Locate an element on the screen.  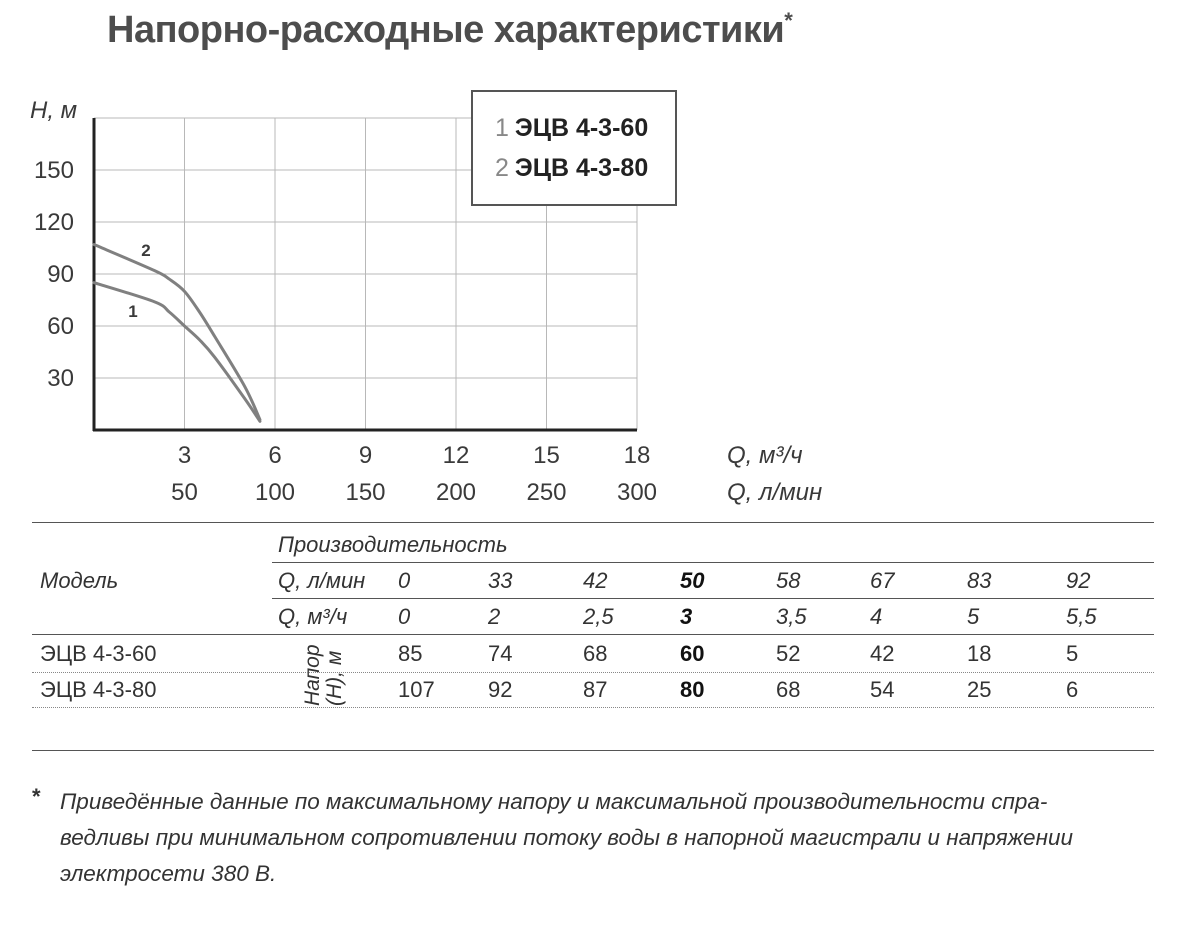
table-cell: 85 is located at coordinates (410, 653).